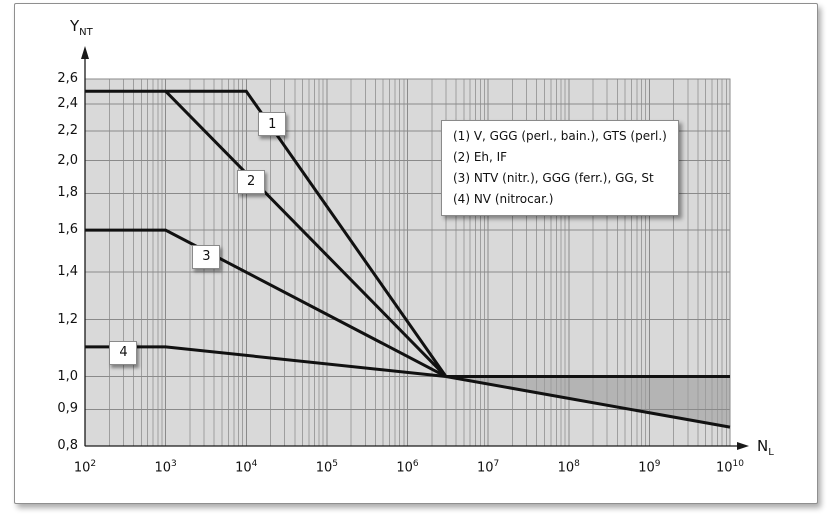 The width and height of the screenshot is (830, 519). What do you see at coordinates (327, 467) in the screenshot?
I see `x-tick-label: 105` at bounding box center [327, 467].